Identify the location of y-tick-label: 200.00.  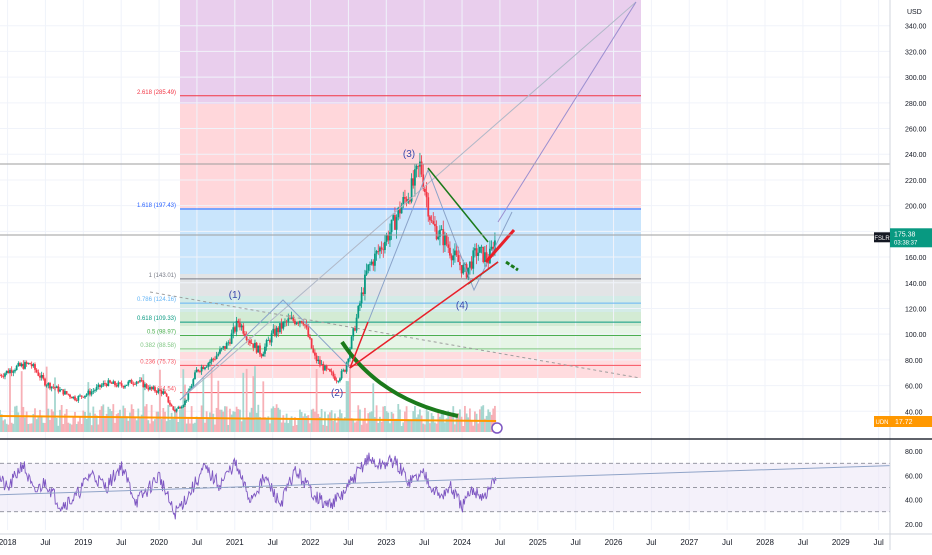
(916, 207).